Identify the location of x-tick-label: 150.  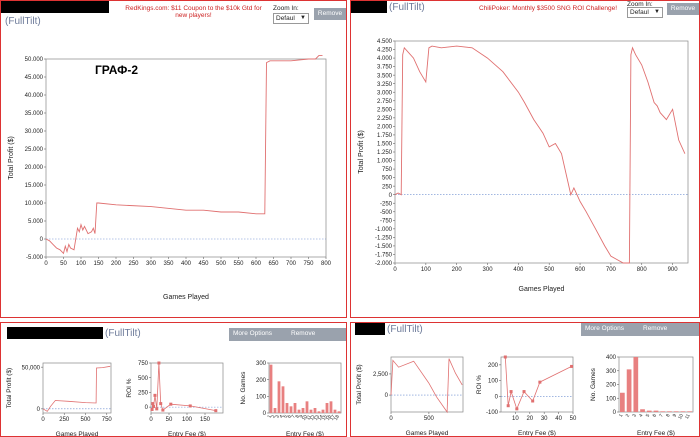
(98, 264).